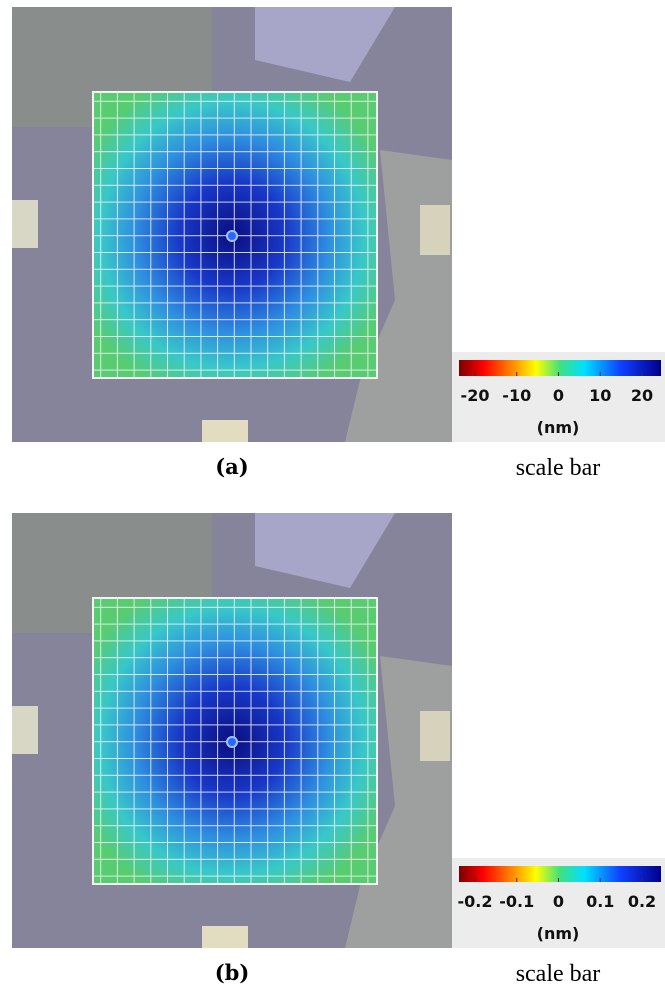 The width and height of the screenshot is (665, 1004). I want to click on panel-label: (a), so click(231, 466).